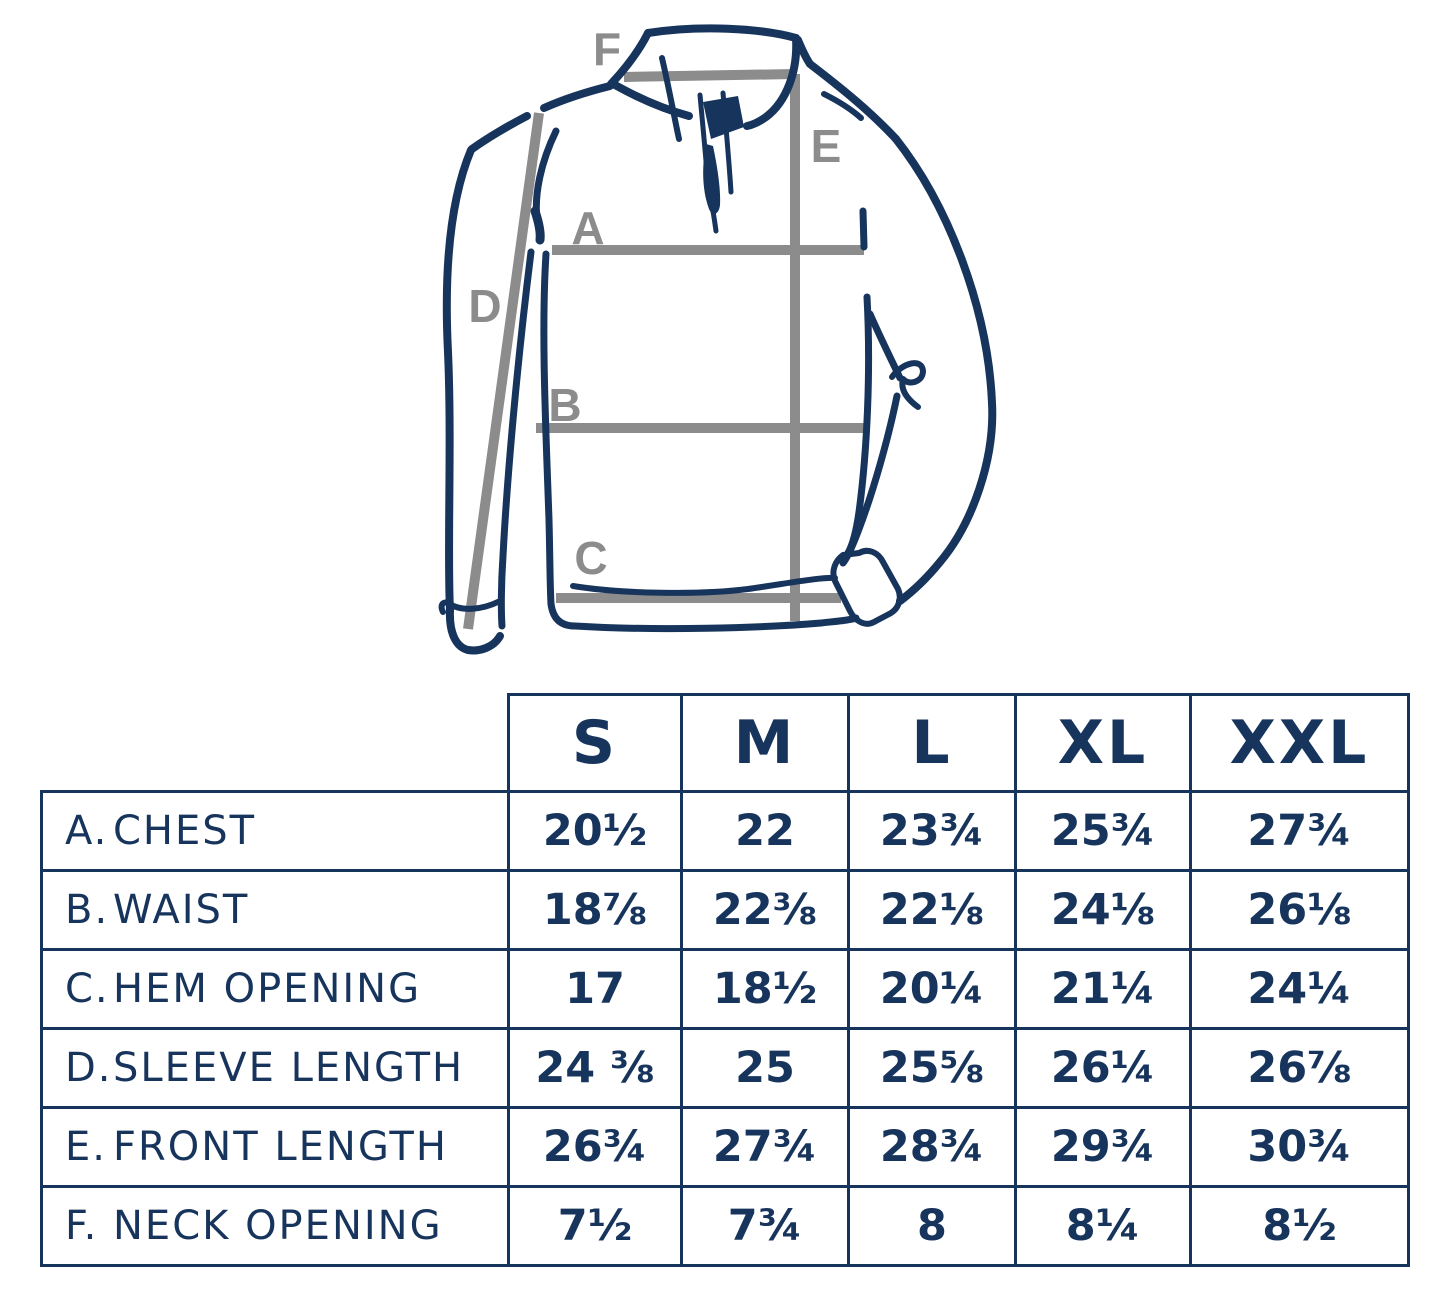 The image size is (1445, 1297). What do you see at coordinates (932, 831) in the screenshot?
I see `cell-value: 23¾` at bounding box center [932, 831].